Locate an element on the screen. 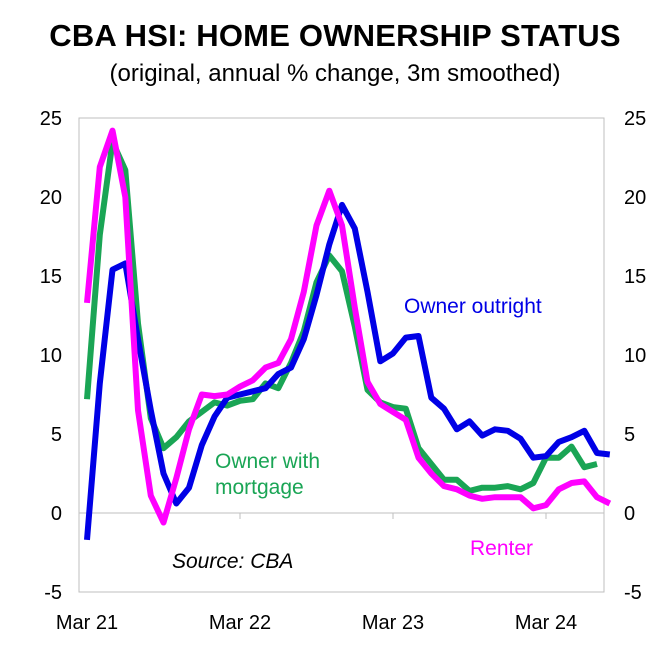 The width and height of the screenshot is (670, 647). y-tick-label-left: 20 is located at coordinates (51, 198).